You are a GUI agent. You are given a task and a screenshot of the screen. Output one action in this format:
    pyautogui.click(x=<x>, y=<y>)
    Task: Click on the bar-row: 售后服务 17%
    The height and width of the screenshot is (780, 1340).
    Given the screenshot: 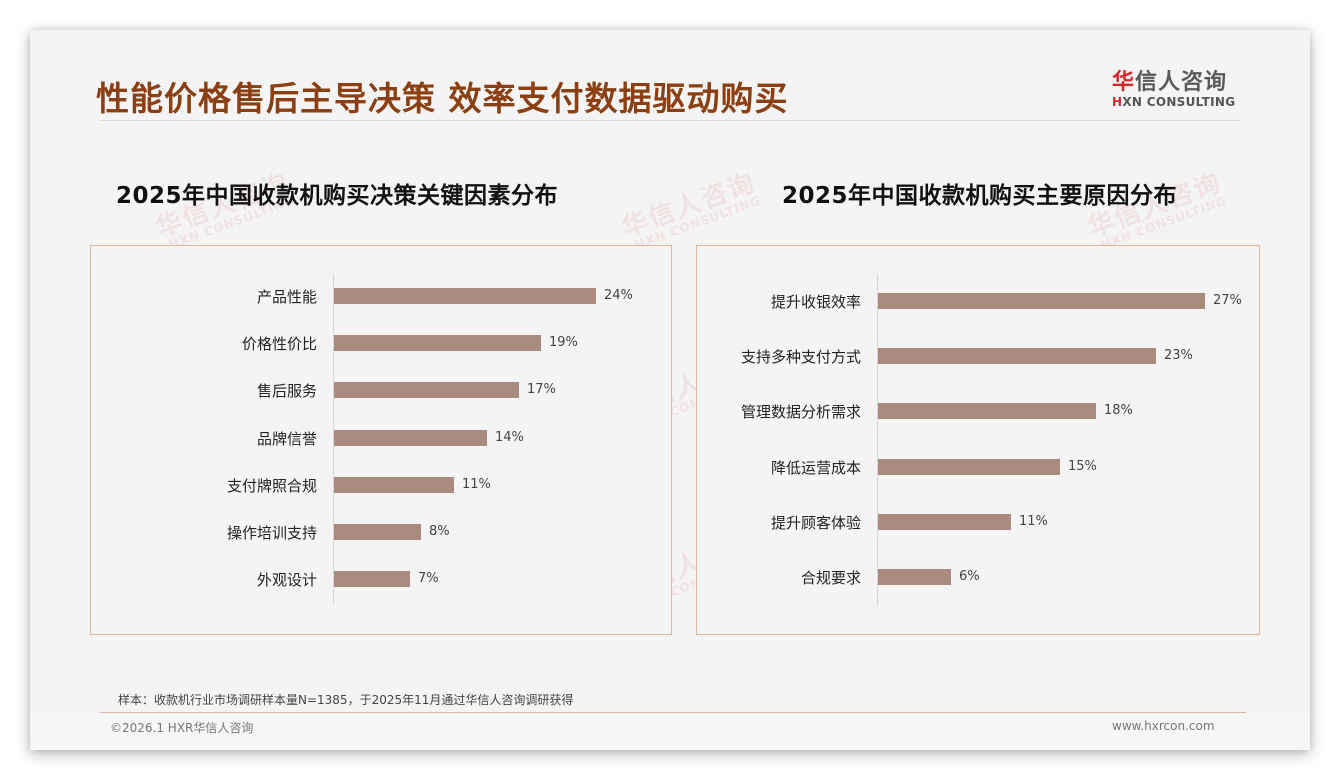 What is the action you would take?
    pyautogui.click(x=381, y=391)
    